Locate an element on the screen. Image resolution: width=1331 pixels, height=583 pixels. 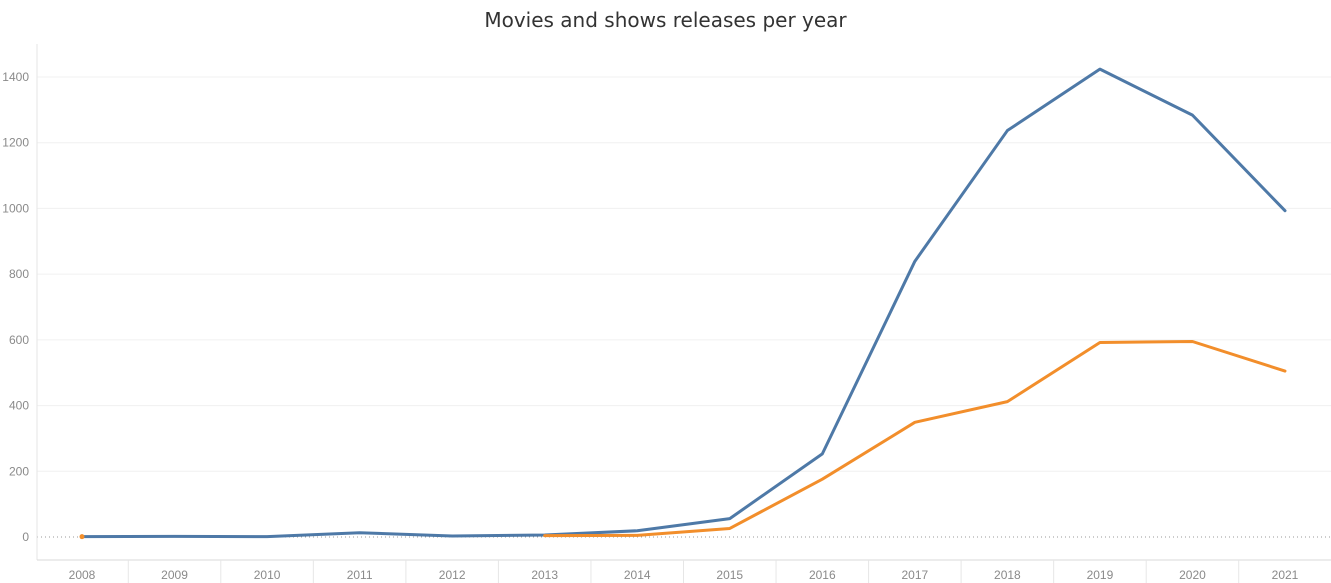
x-tick-label: 2016 is located at coordinates (822, 575).